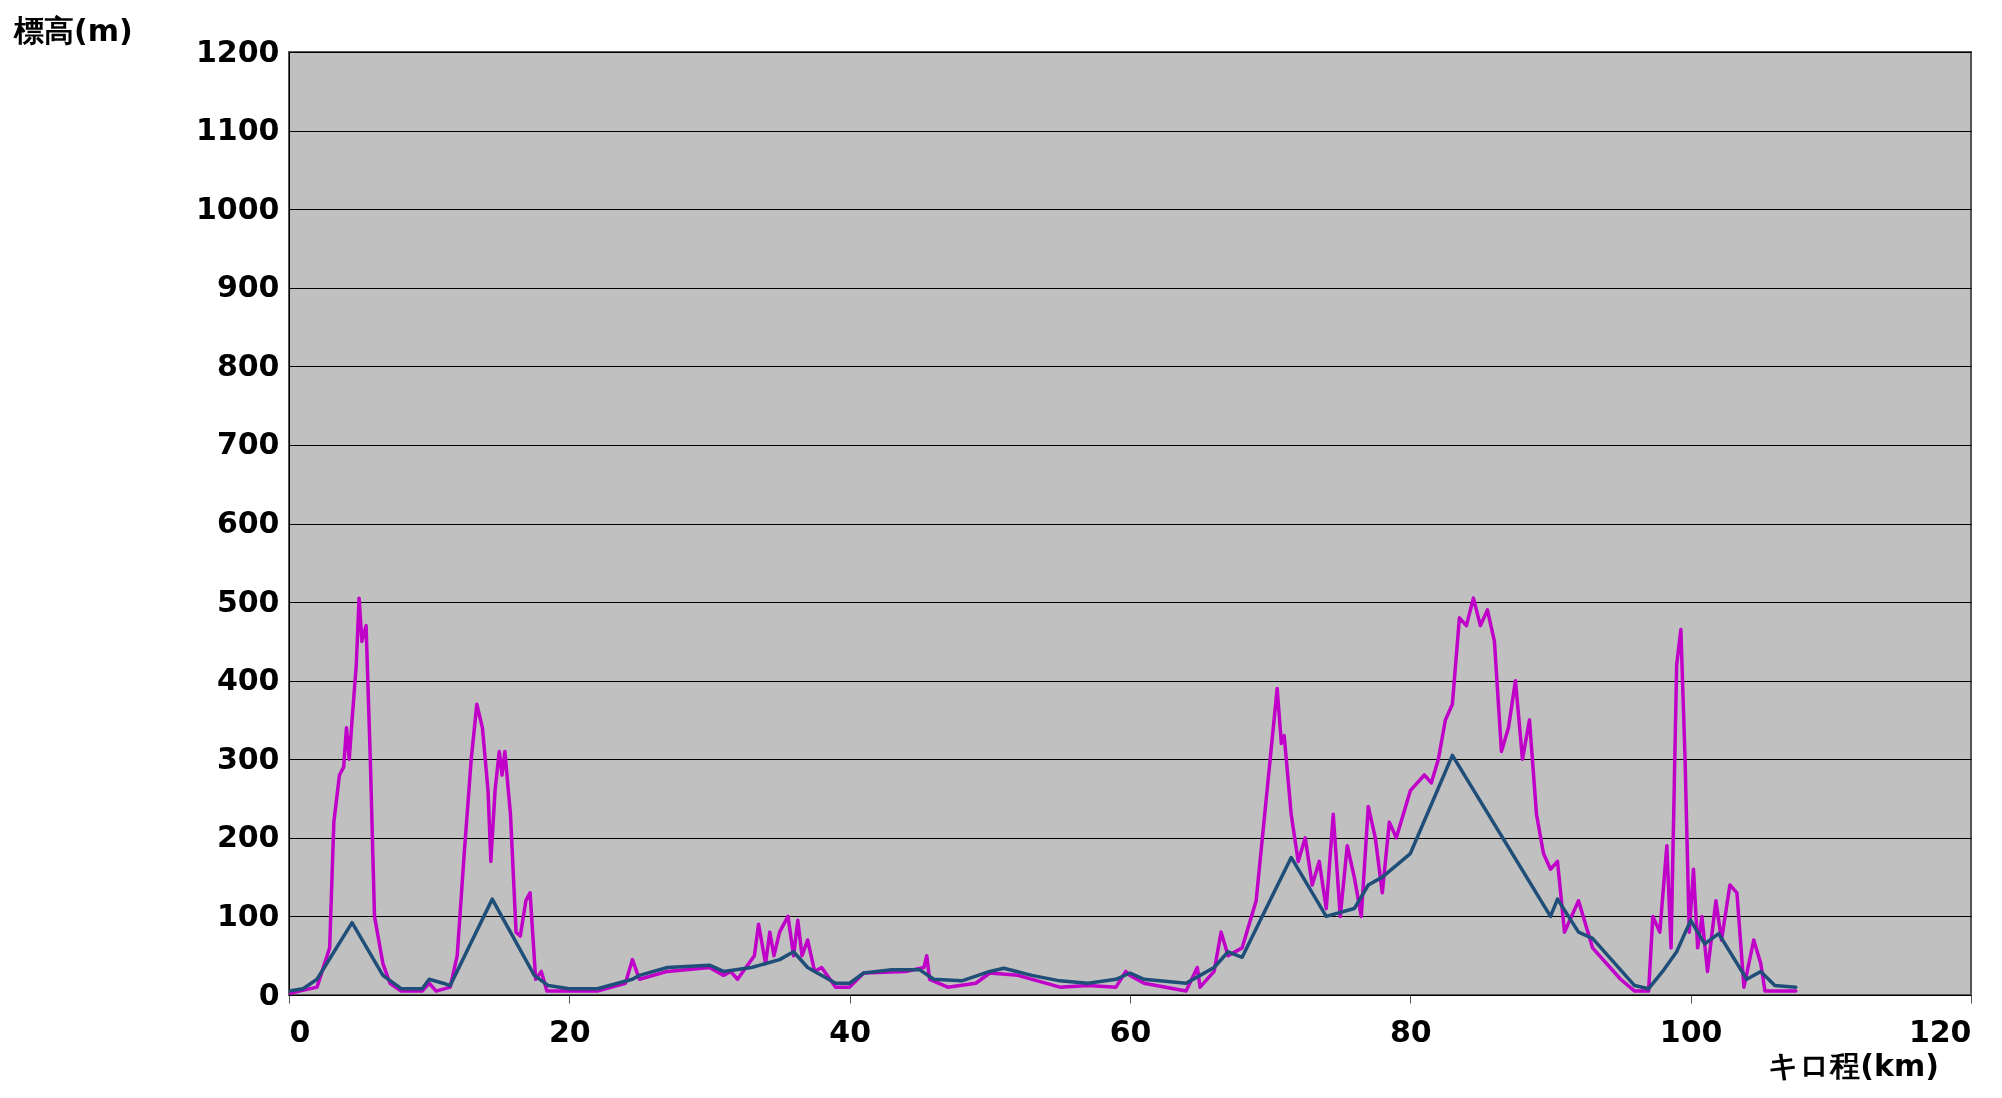 This screenshot has width=2002, height=1098. What do you see at coordinates (248, 601) in the screenshot?
I see `y-tick-label: 500` at bounding box center [248, 601].